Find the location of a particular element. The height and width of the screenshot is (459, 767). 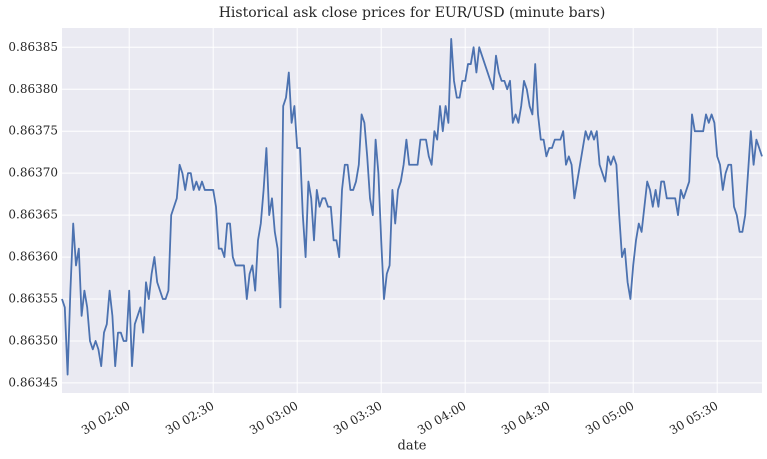

x-tick-label: 30 04:30 is located at coordinates (525, 418).